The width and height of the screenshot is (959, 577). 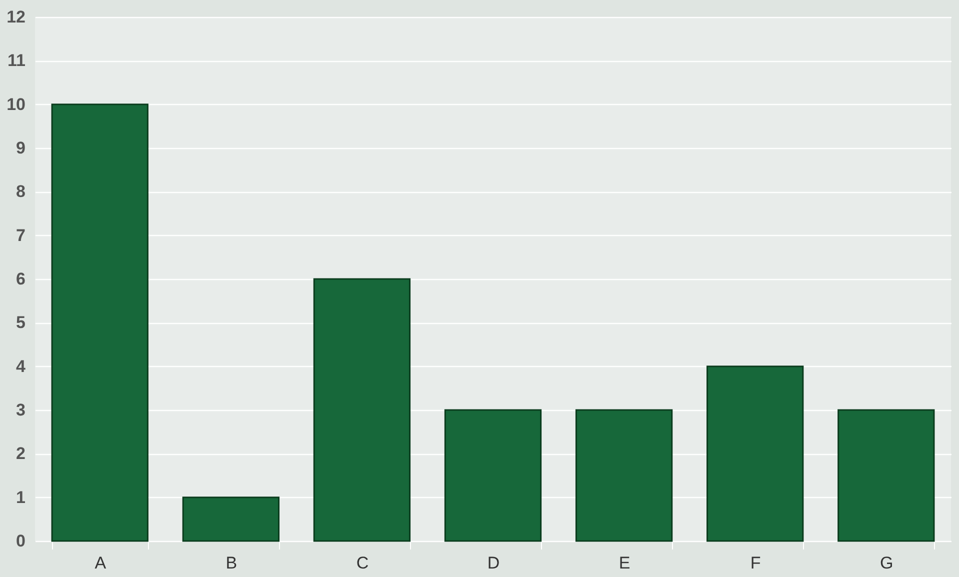 What do you see at coordinates (21, 454) in the screenshot?
I see `y-tick-label: 2` at bounding box center [21, 454].